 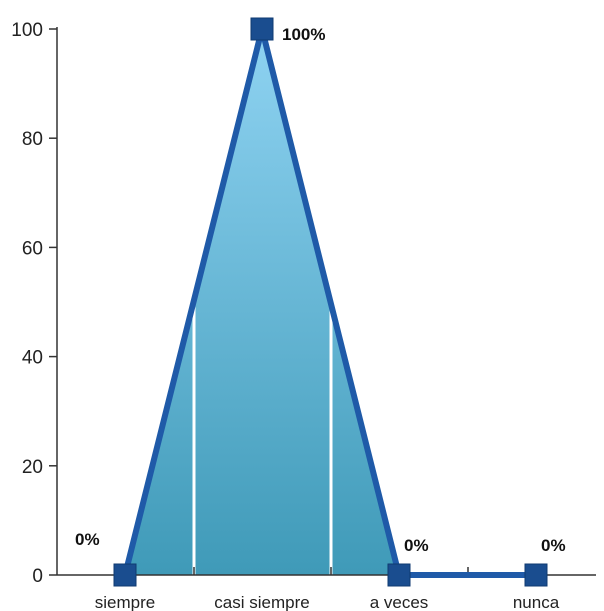 What do you see at coordinates (32, 139) in the screenshot?
I see `y-tick-label: 80` at bounding box center [32, 139].